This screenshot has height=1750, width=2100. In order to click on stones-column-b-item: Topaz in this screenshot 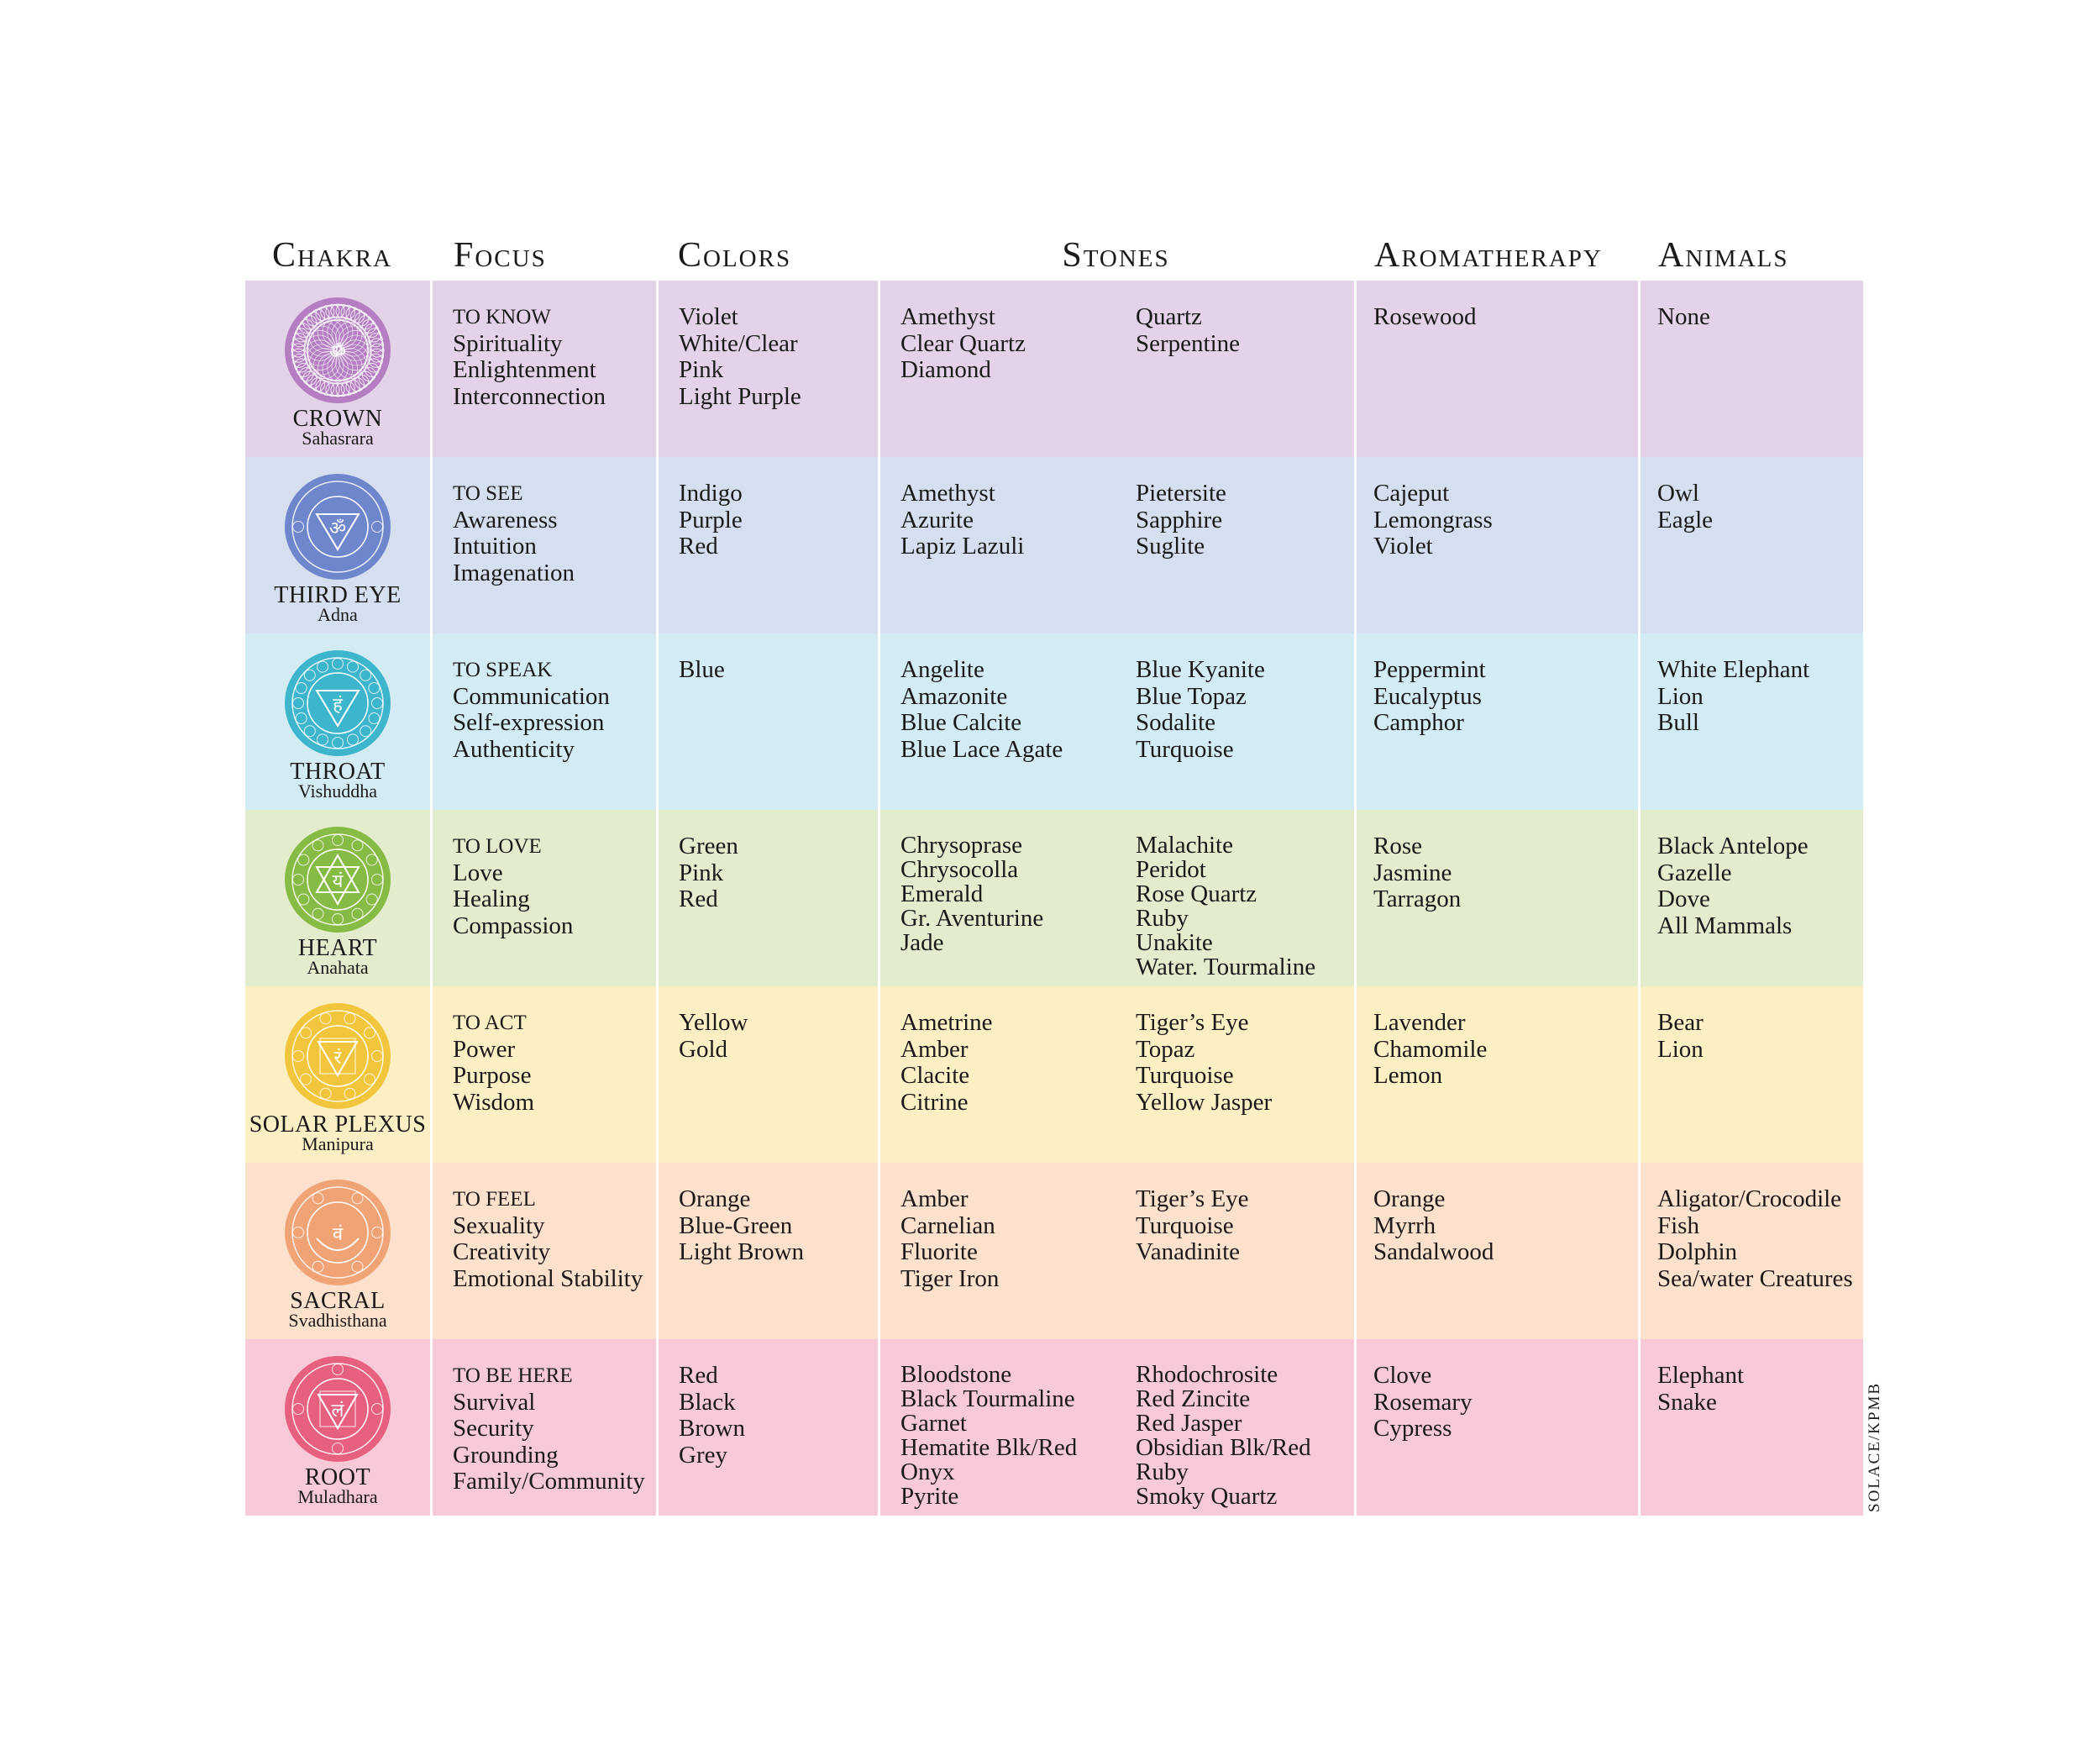, I will do `click(1165, 1049)`.